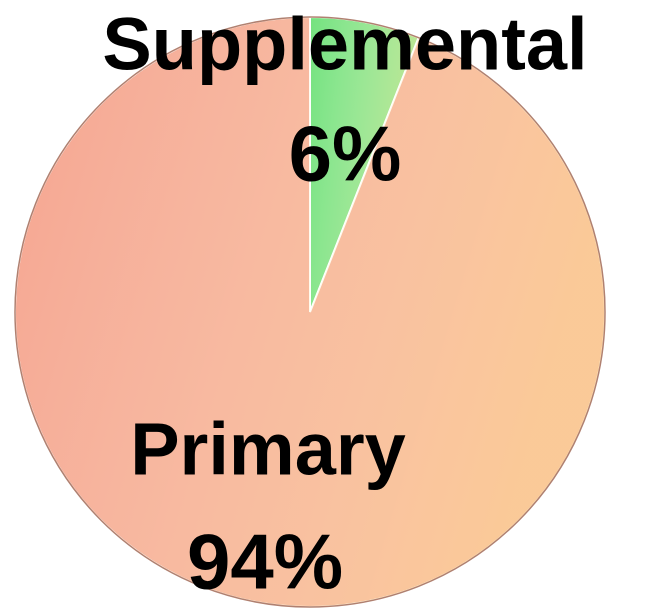 The height and width of the screenshot is (616, 668). I want to click on slice-name: Supplemental, so click(344, 44).